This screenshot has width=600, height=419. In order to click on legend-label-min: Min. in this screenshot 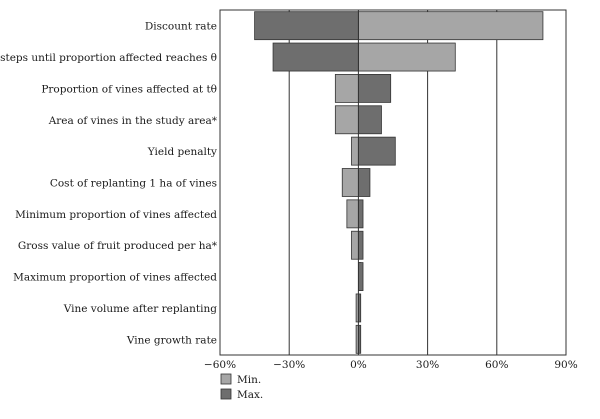, I will do `click(249, 380)`.